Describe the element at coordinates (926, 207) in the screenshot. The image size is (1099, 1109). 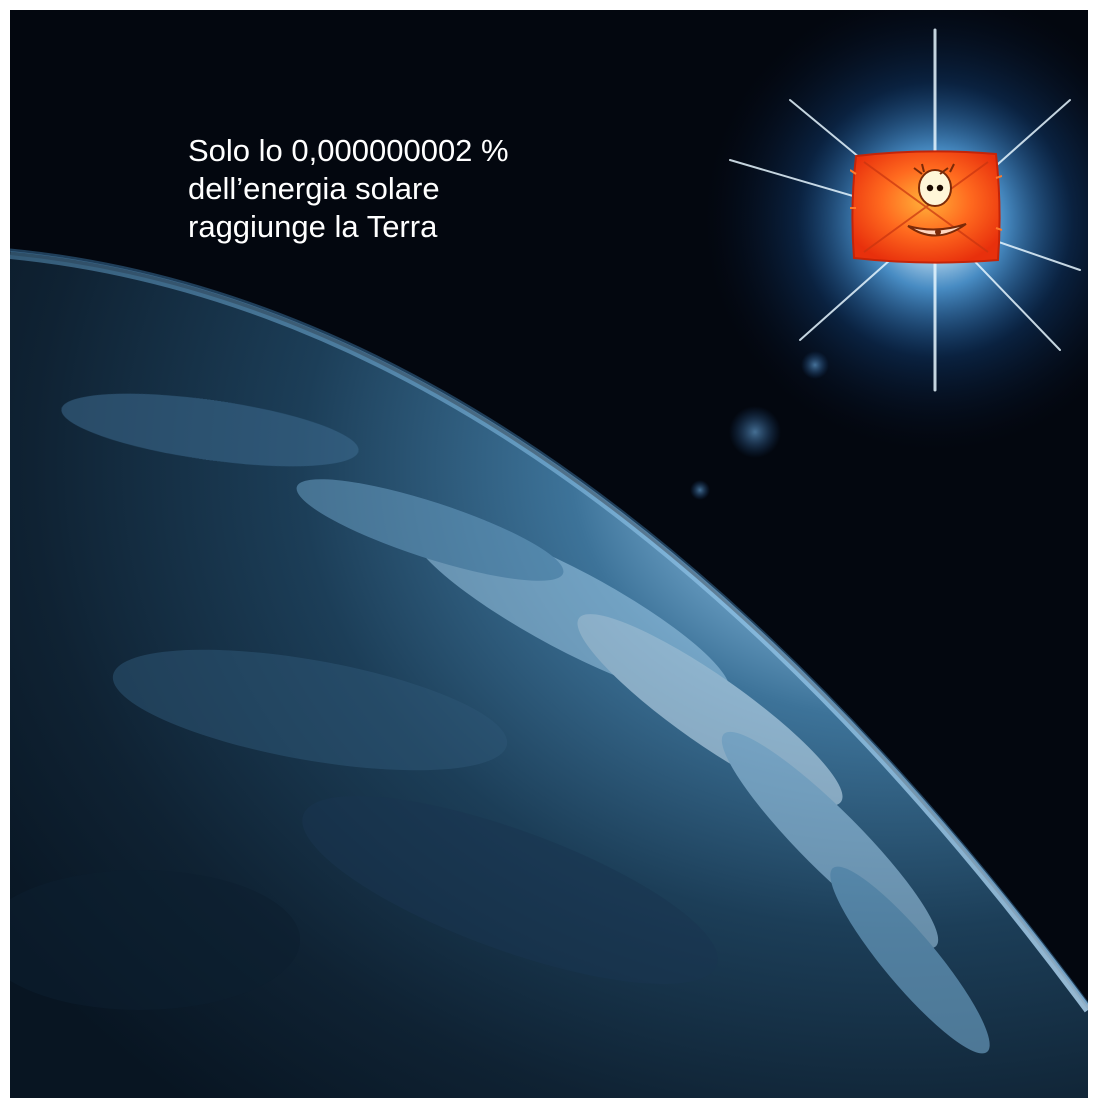
I see `sun-mascot-icon` at that location.